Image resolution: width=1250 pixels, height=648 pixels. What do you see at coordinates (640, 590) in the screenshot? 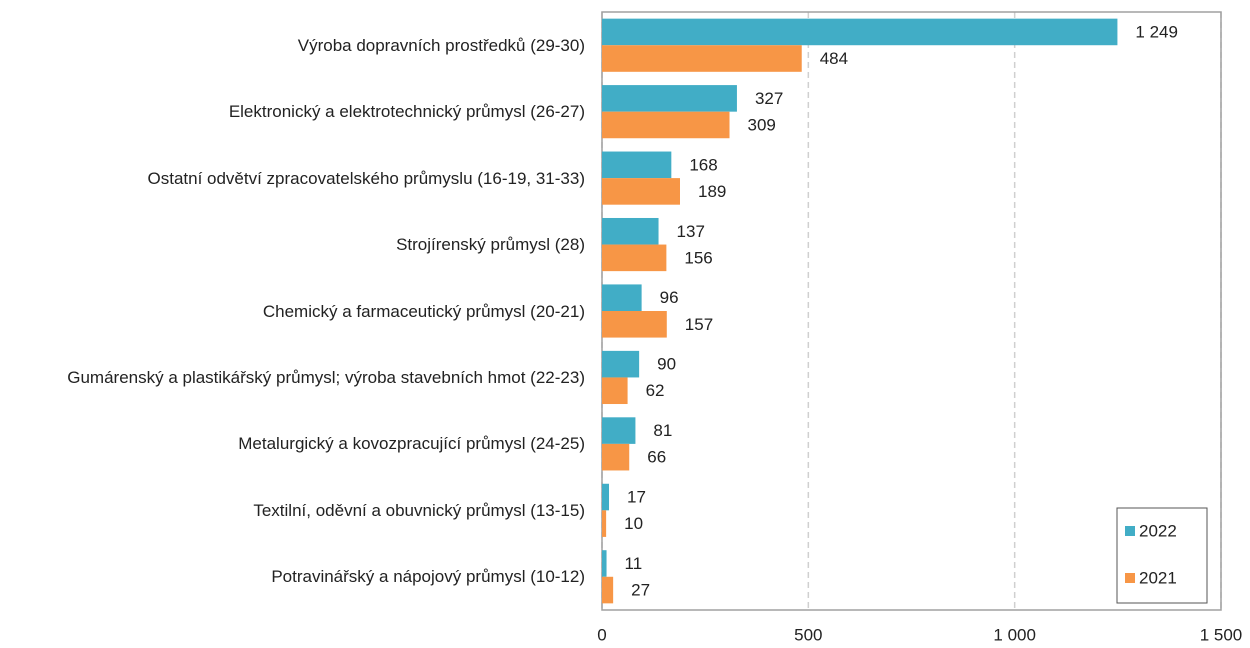
I see `data-label: 27` at bounding box center [640, 590].